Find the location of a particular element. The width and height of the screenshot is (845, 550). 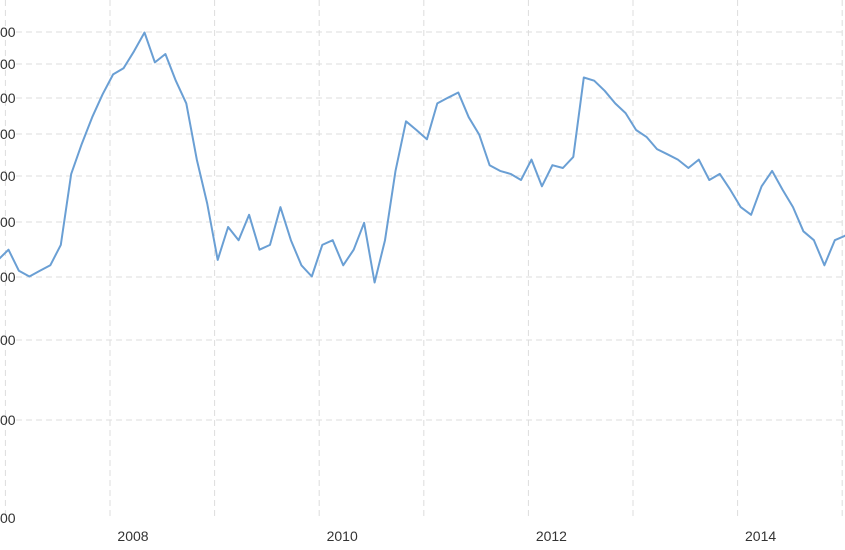

y-axis-tick-labels: 00 00 00 00 00 00 00 00 00 00 is located at coordinates (8, 275).